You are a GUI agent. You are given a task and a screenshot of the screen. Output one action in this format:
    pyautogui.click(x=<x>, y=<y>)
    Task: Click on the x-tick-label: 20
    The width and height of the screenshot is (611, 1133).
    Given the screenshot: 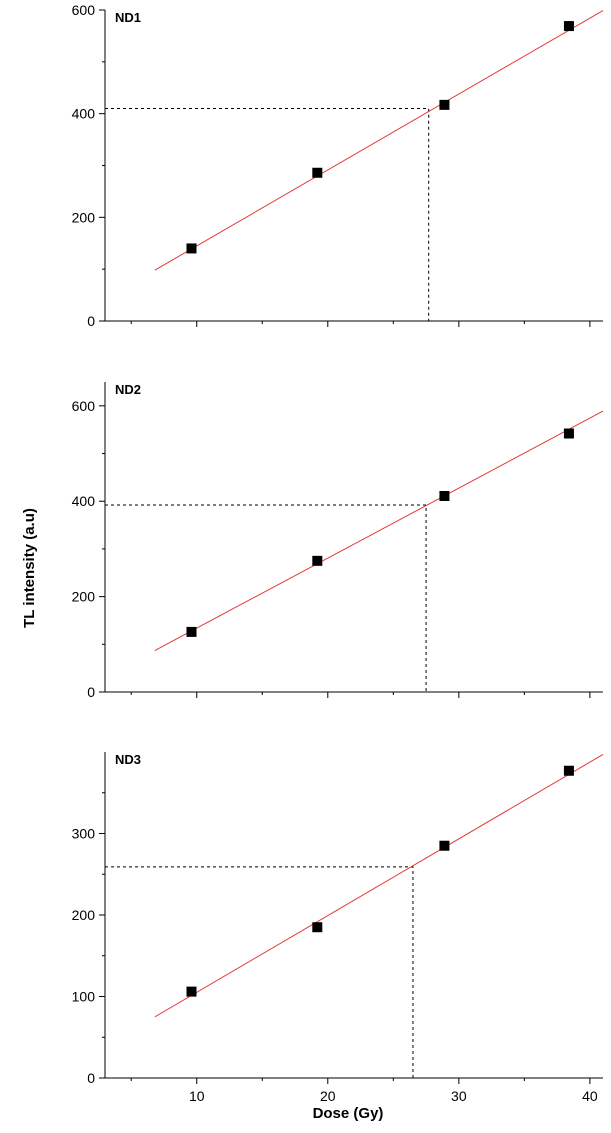 What is the action you would take?
    pyautogui.click(x=328, y=1096)
    